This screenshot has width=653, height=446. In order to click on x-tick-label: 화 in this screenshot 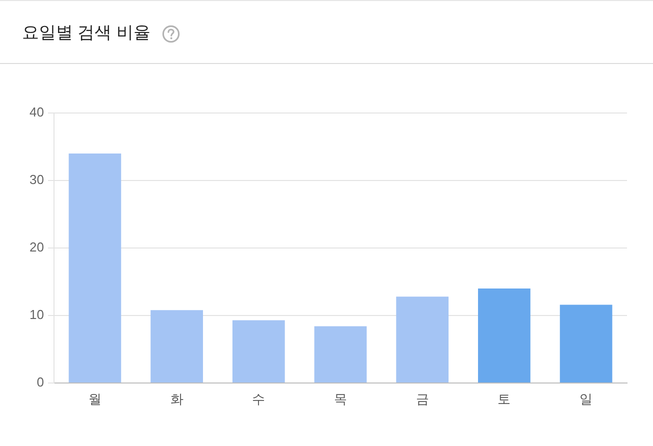, I will do `click(177, 398)`.